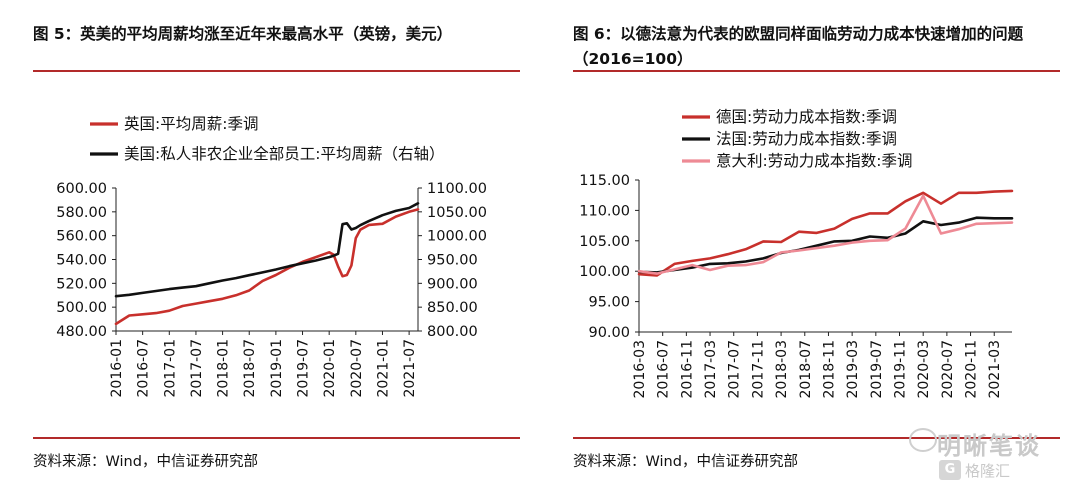  I want to click on right-legend-label-3: 意大利:劳动力成本指数:季调, so click(814, 160).